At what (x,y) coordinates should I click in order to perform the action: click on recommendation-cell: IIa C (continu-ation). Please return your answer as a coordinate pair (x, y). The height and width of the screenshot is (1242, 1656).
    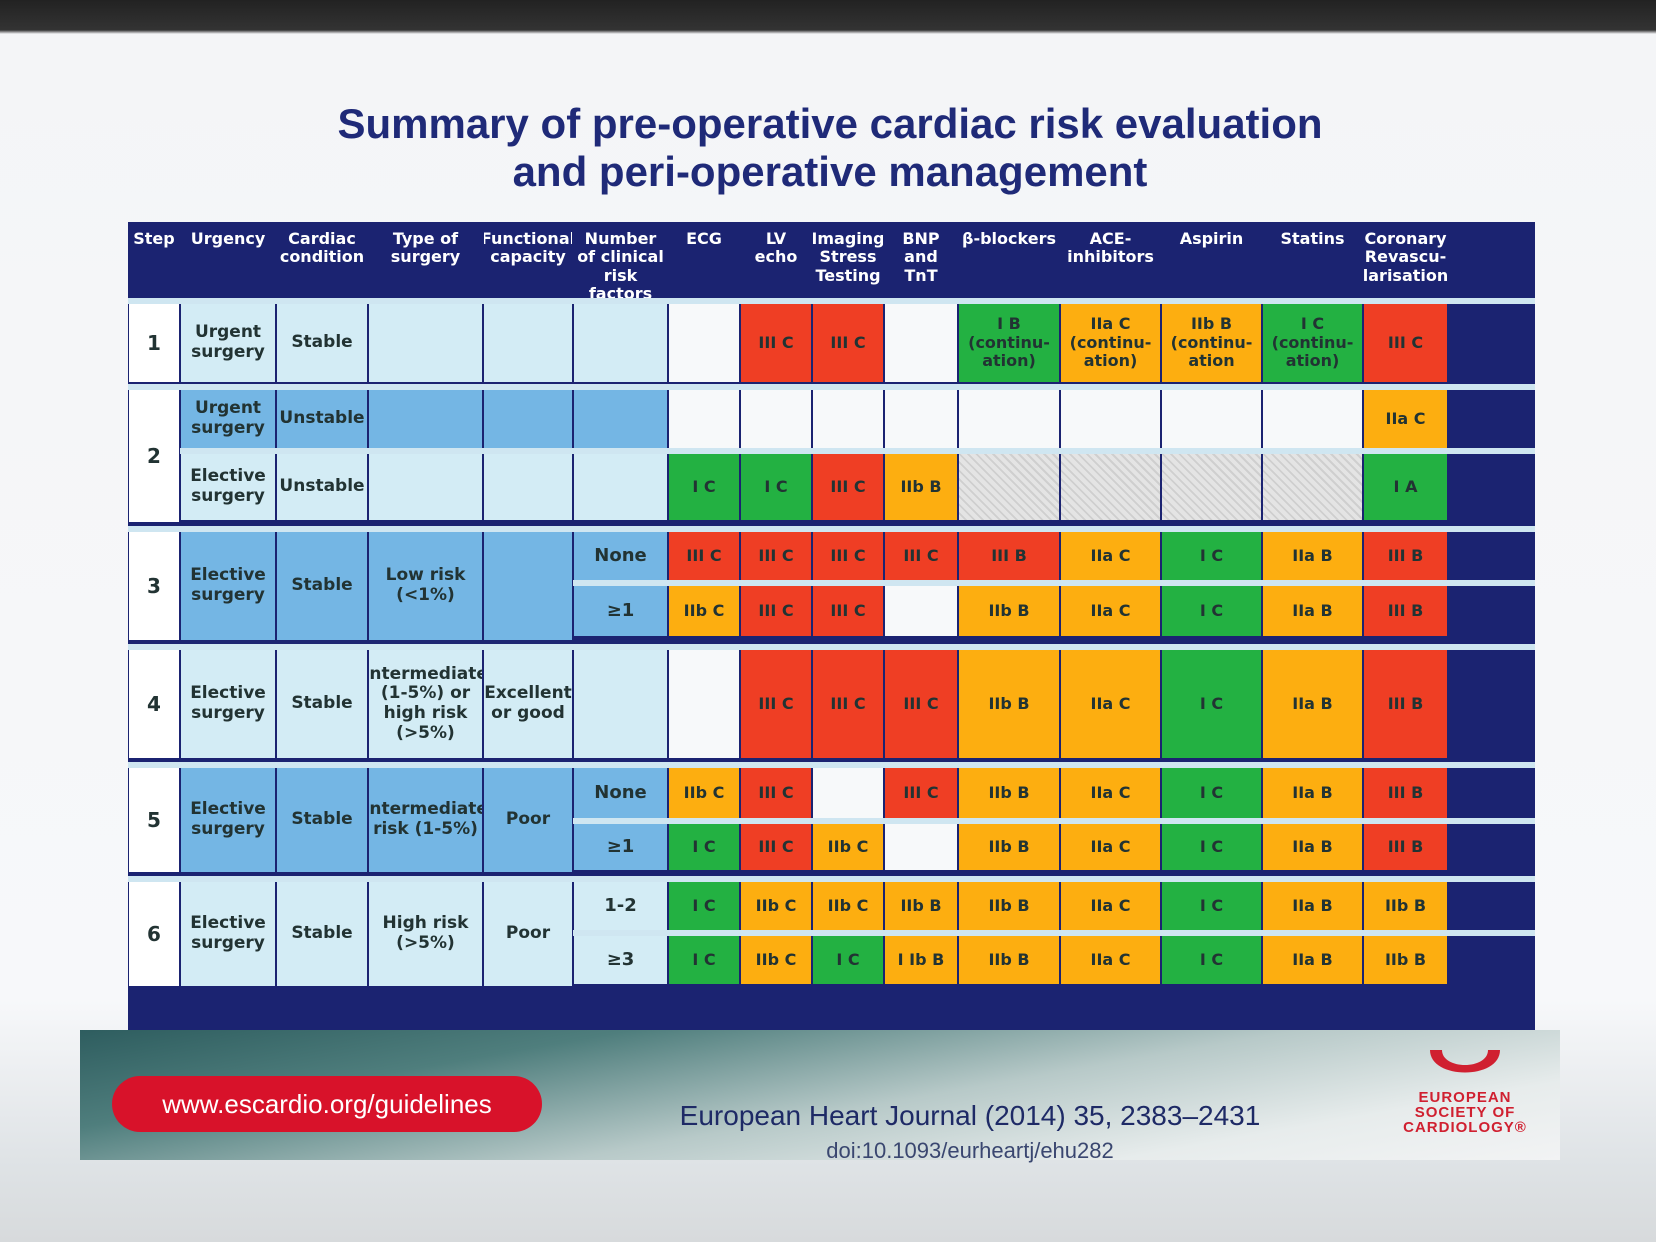
    Looking at the image, I should click on (1110, 343).